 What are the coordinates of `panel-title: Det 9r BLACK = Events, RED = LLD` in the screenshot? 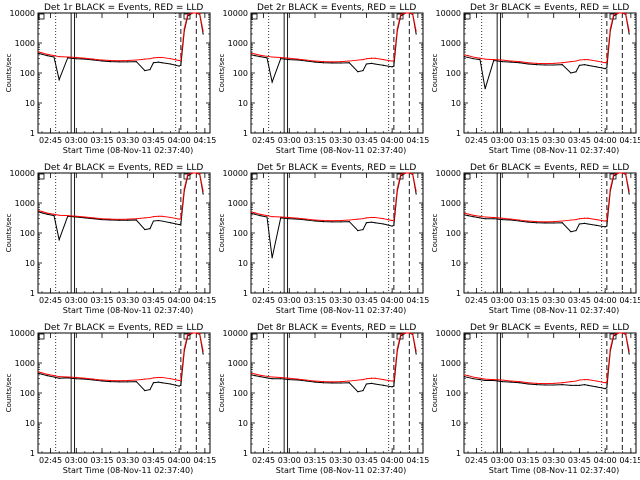 It's located at (549, 328).